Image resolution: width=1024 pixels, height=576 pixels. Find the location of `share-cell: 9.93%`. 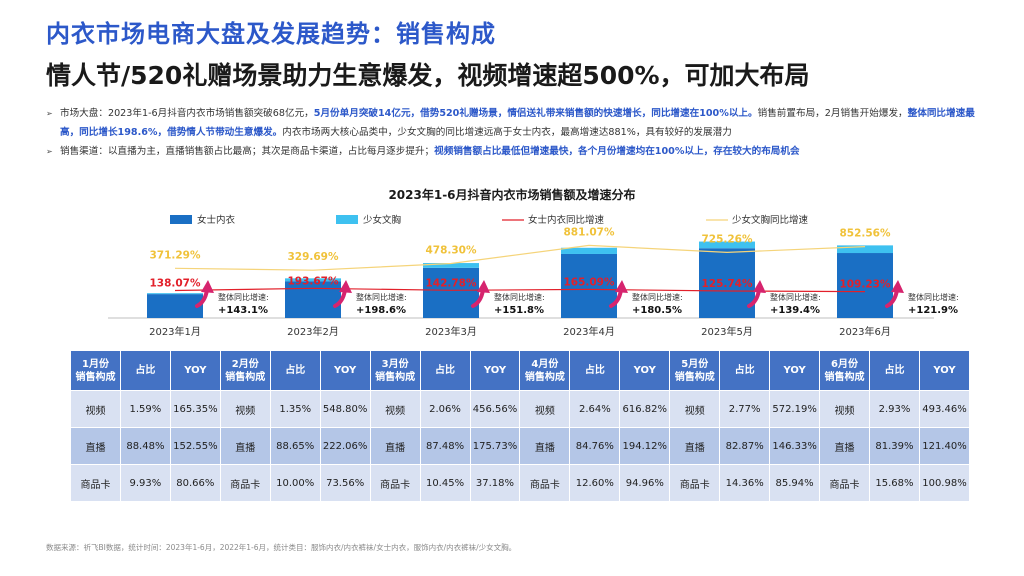

share-cell: 9.93% is located at coordinates (145, 483).